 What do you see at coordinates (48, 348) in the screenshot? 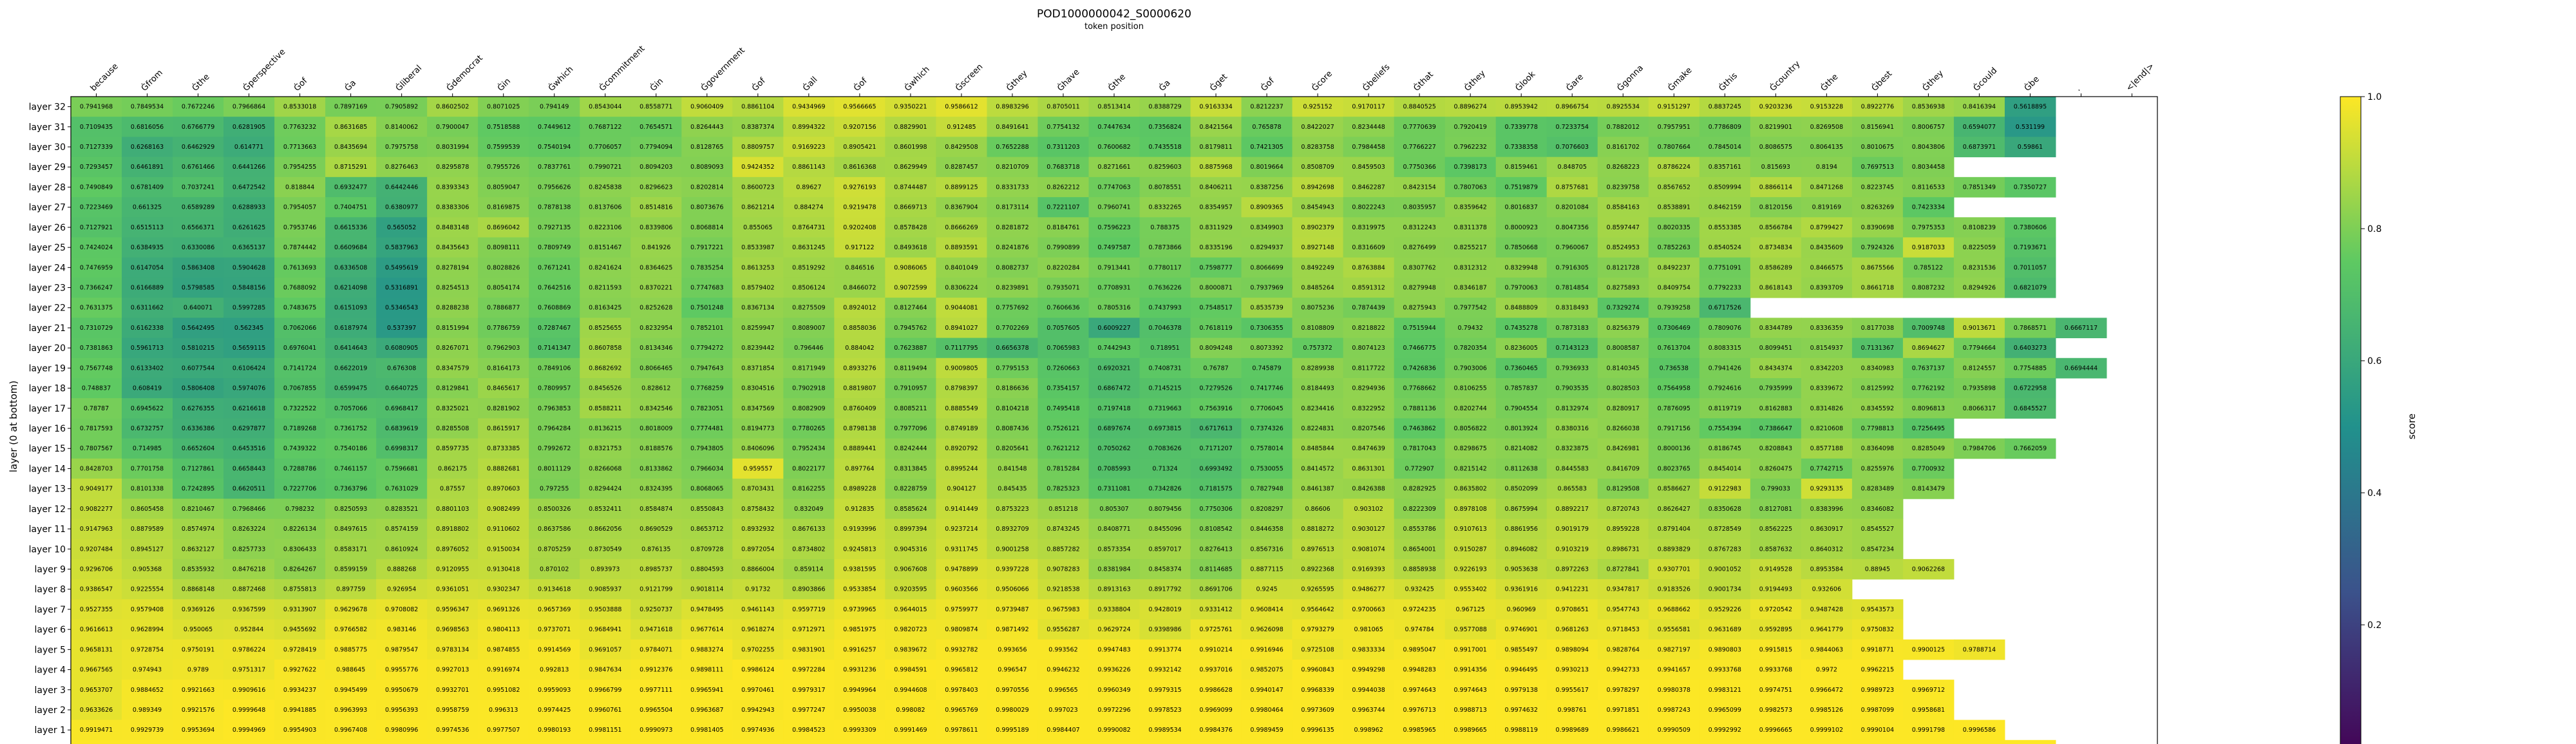
I see `y-tick-label: layer 20` at bounding box center [48, 348].